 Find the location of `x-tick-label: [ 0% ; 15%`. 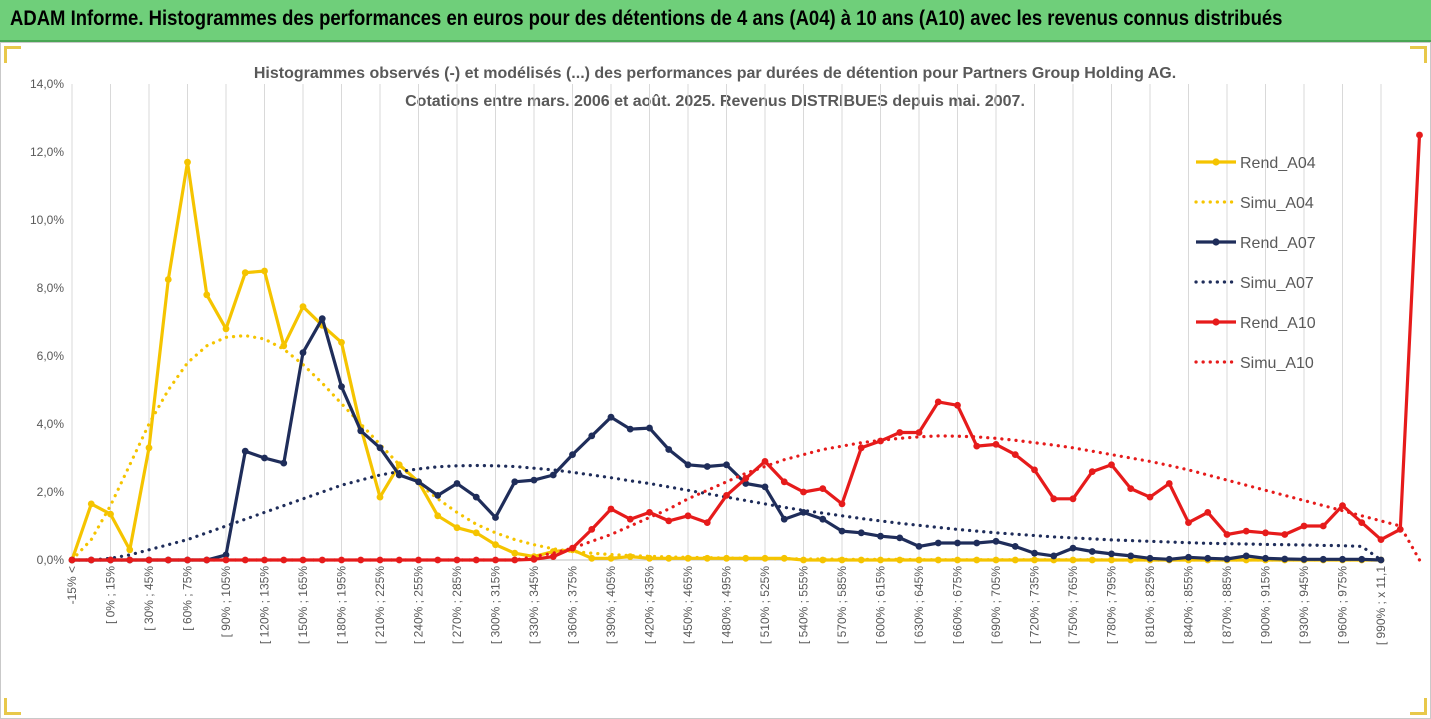

x-tick-label: [ 0% ; 15% is located at coordinates (111, 595).